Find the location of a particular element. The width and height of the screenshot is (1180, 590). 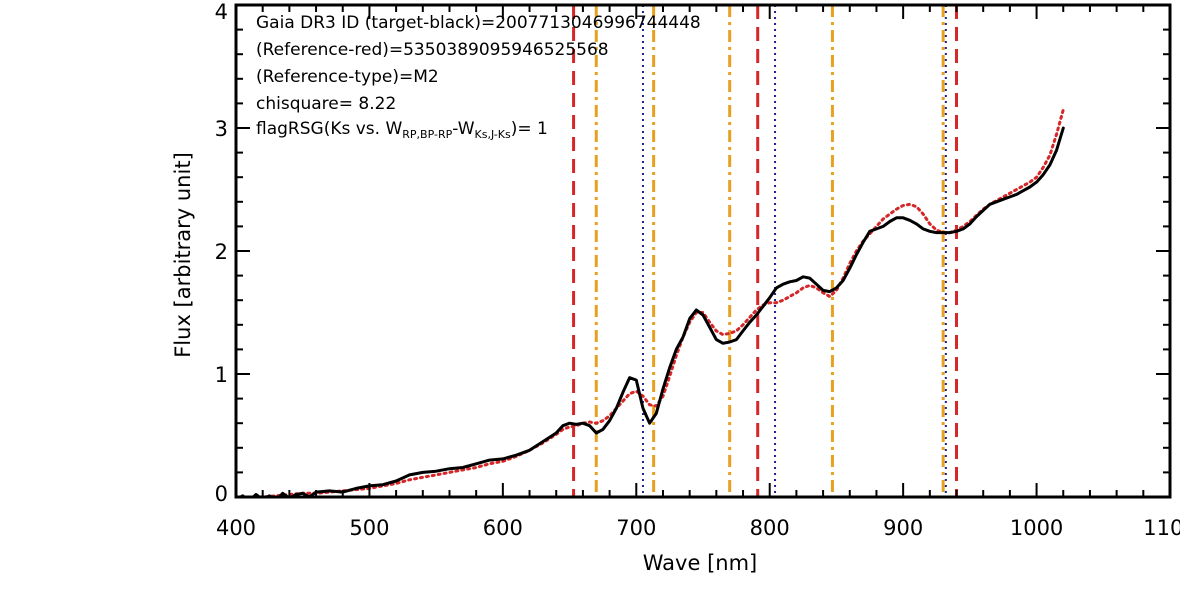

y-tick-label-3: 3 is located at coordinates (221, 129).